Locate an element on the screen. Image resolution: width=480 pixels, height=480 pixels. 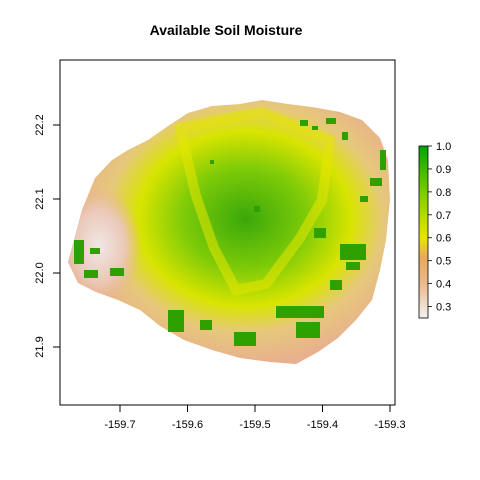
x-tick-label: -159.3 is located at coordinates (389, 425).